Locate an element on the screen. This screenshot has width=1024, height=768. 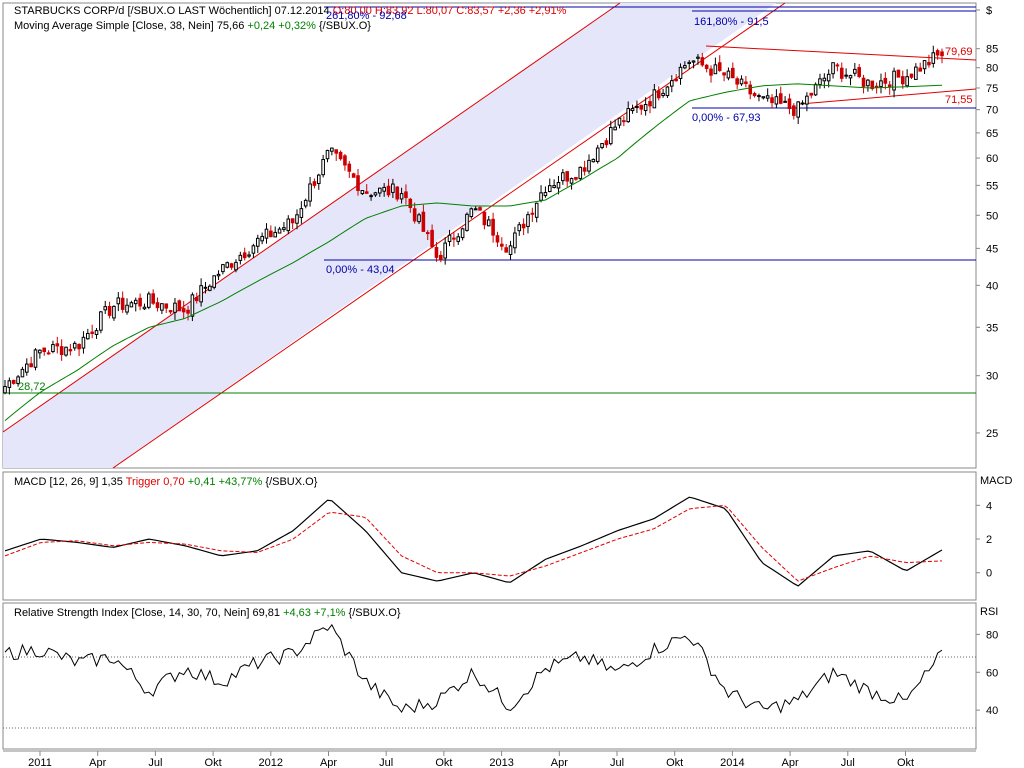
x-tick-label: Jul is located at coordinates (848, 762).